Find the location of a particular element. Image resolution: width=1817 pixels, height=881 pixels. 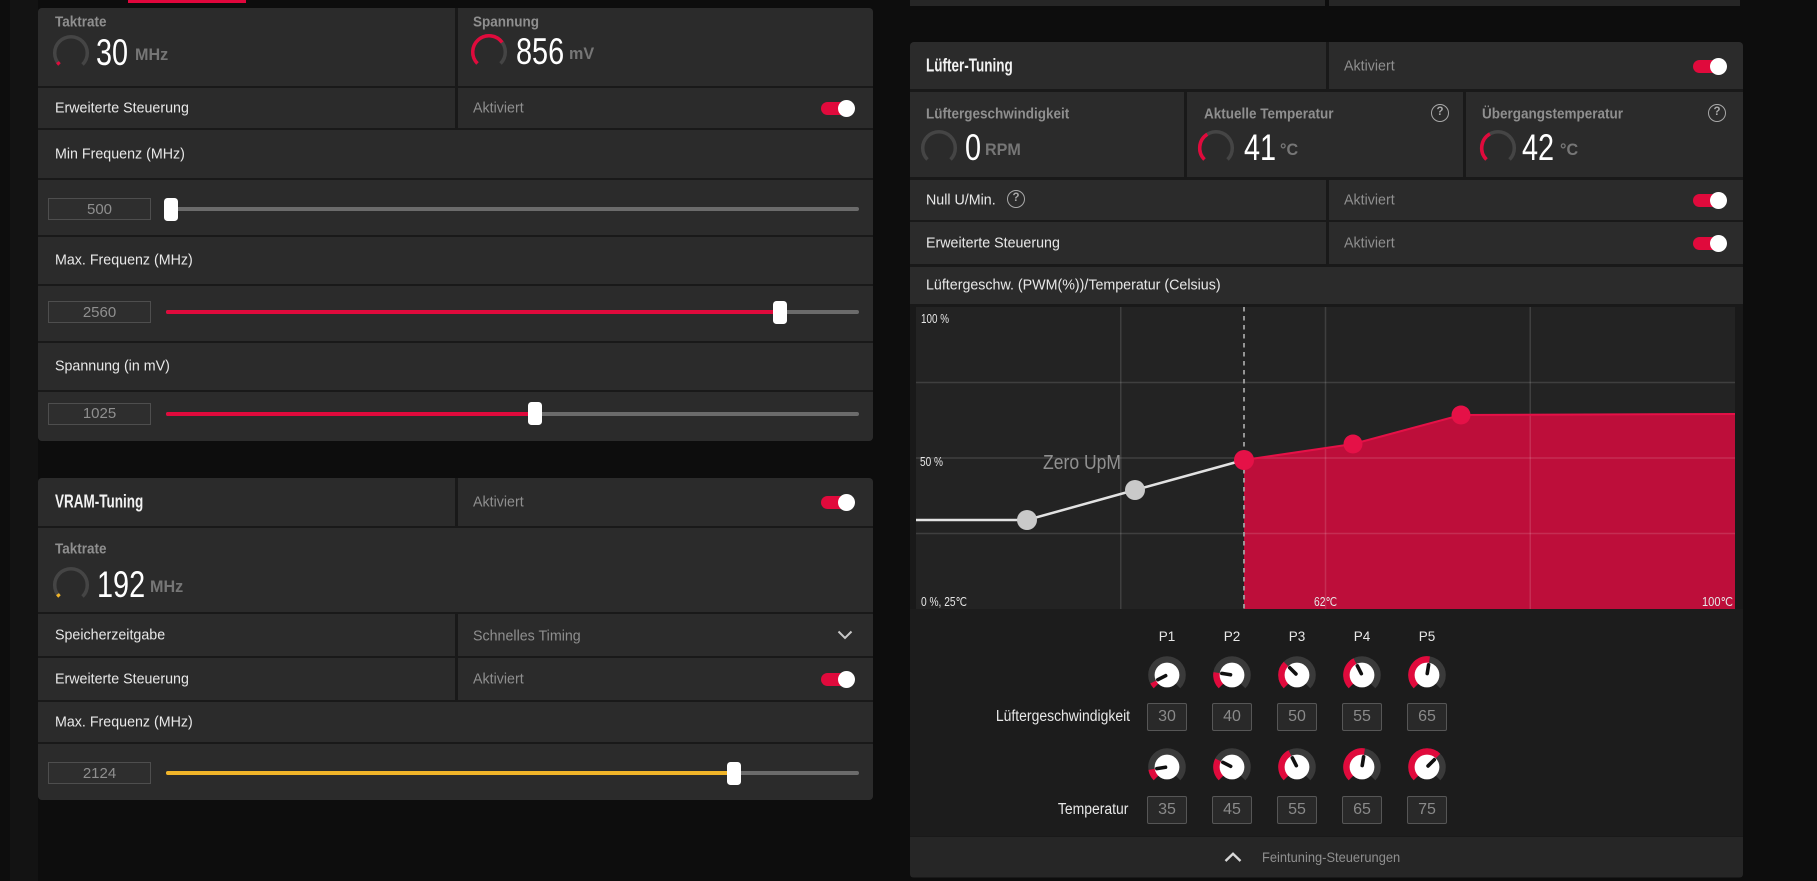

svg-text: Zero UpM is located at coordinates (1082, 463).